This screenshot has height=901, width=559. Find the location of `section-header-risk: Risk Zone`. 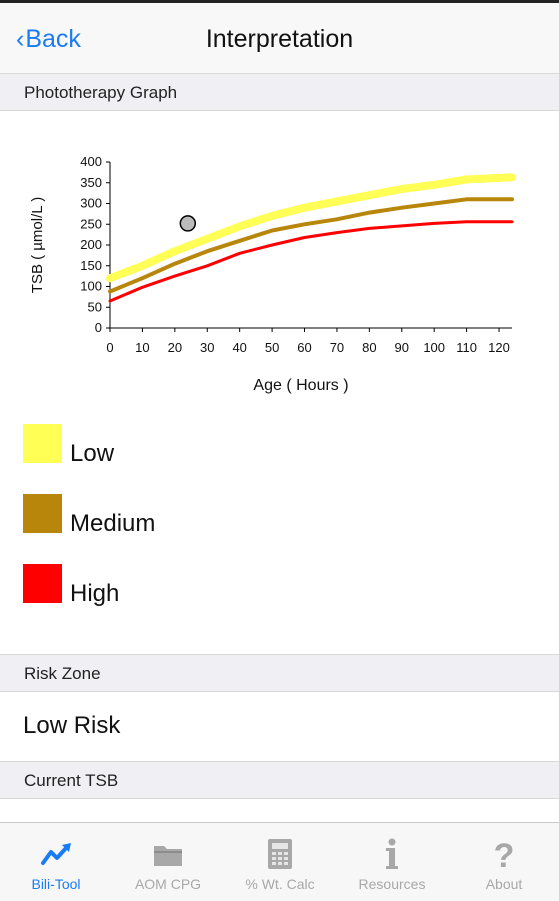

section-header-risk: Risk Zone is located at coordinates (279, 673).